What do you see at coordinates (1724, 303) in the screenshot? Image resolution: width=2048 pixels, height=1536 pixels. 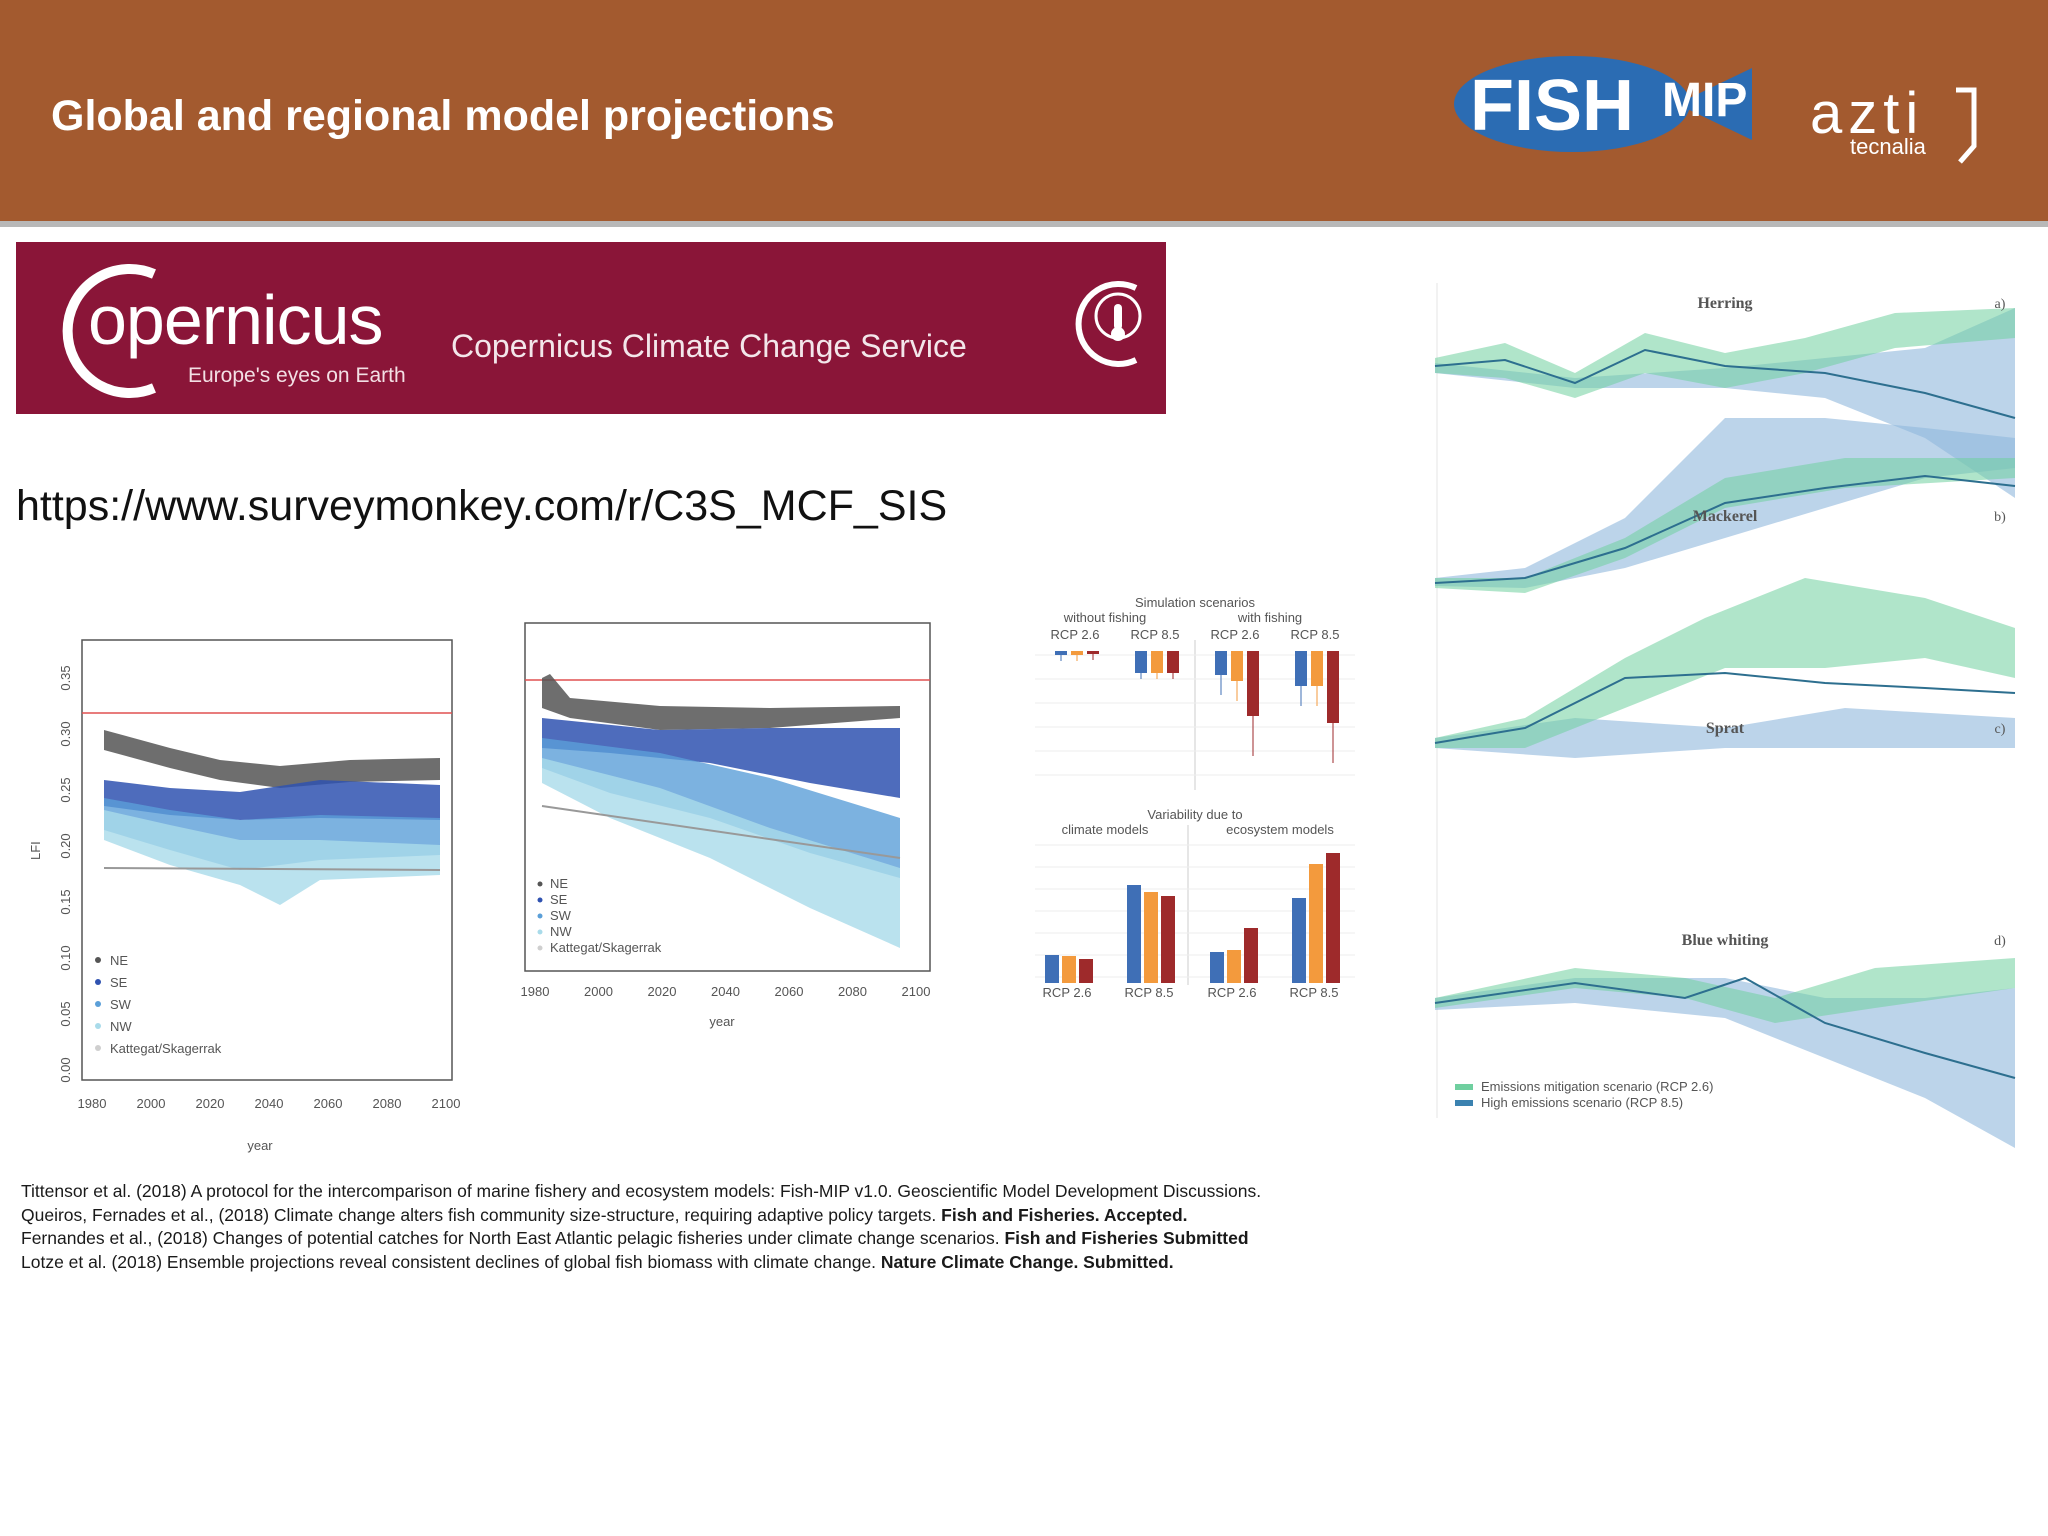 I see `species-panel-title: Herring` at bounding box center [1724, 303].